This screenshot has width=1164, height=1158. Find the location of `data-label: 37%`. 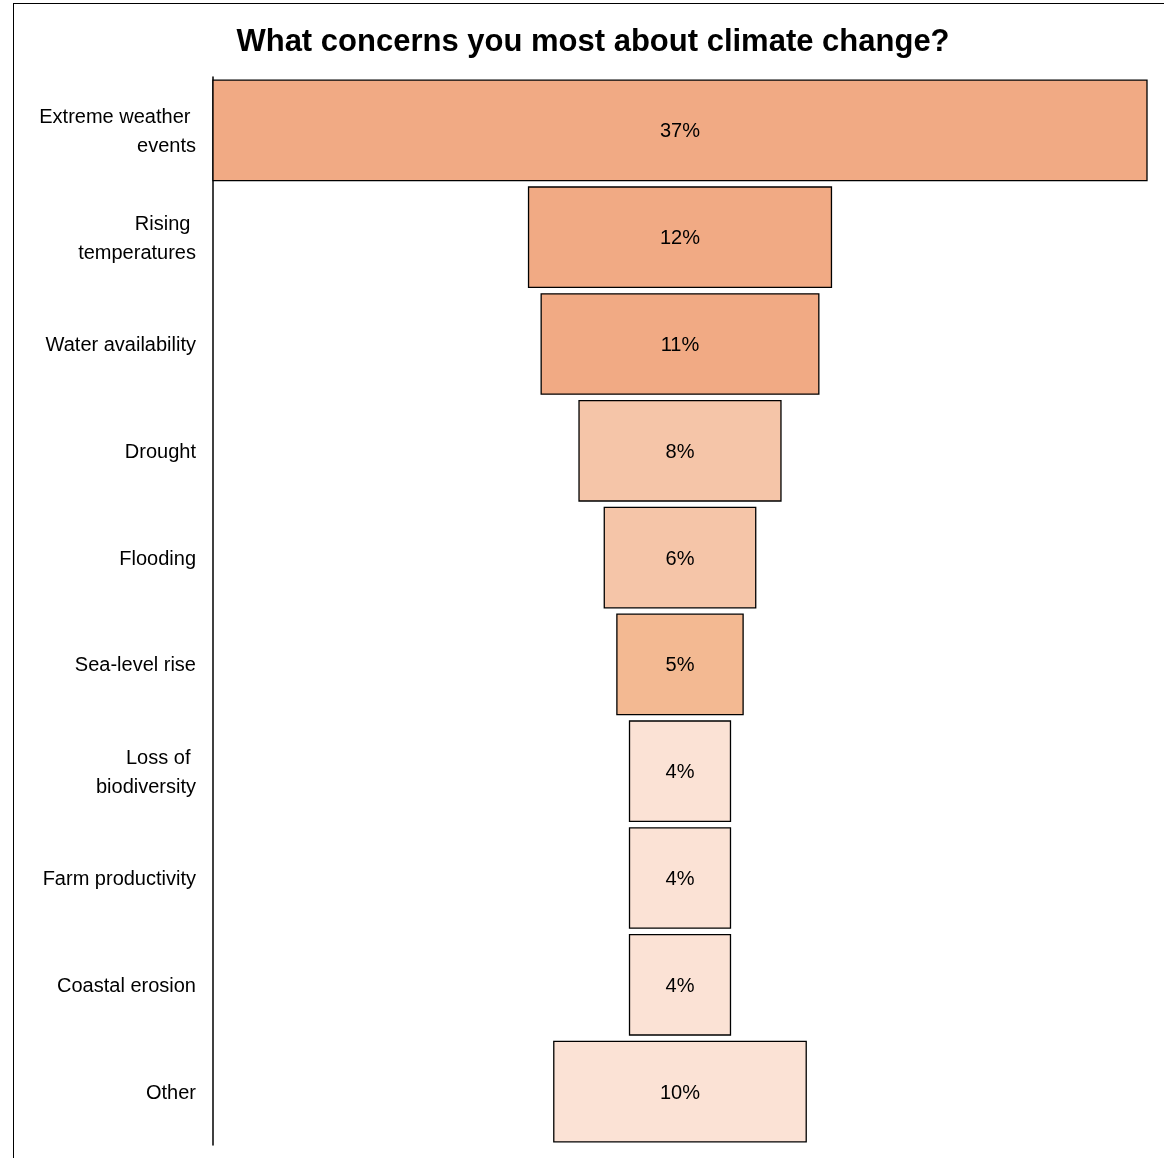

data-label: 37% is located at coordinates (680, 130).